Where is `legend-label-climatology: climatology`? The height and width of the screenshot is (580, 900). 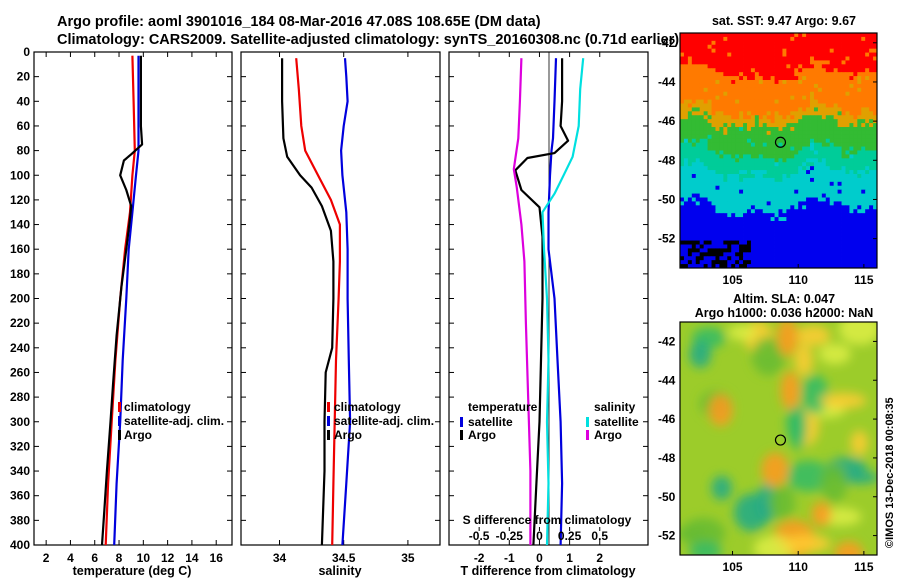
legend-label-climatology: climatology is located at coordinates (157, 407).